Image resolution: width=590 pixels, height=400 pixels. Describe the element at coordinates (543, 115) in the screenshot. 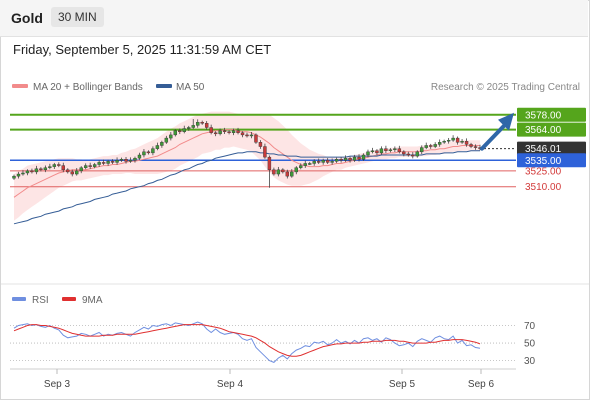

I see `level-label-target: 3578.00` at that location.